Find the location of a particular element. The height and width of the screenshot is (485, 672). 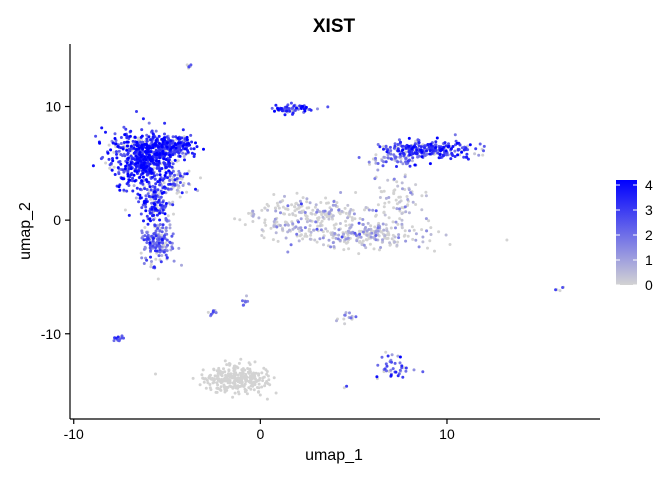

x-tick-label: 10 is located at coordinates (447, 434).